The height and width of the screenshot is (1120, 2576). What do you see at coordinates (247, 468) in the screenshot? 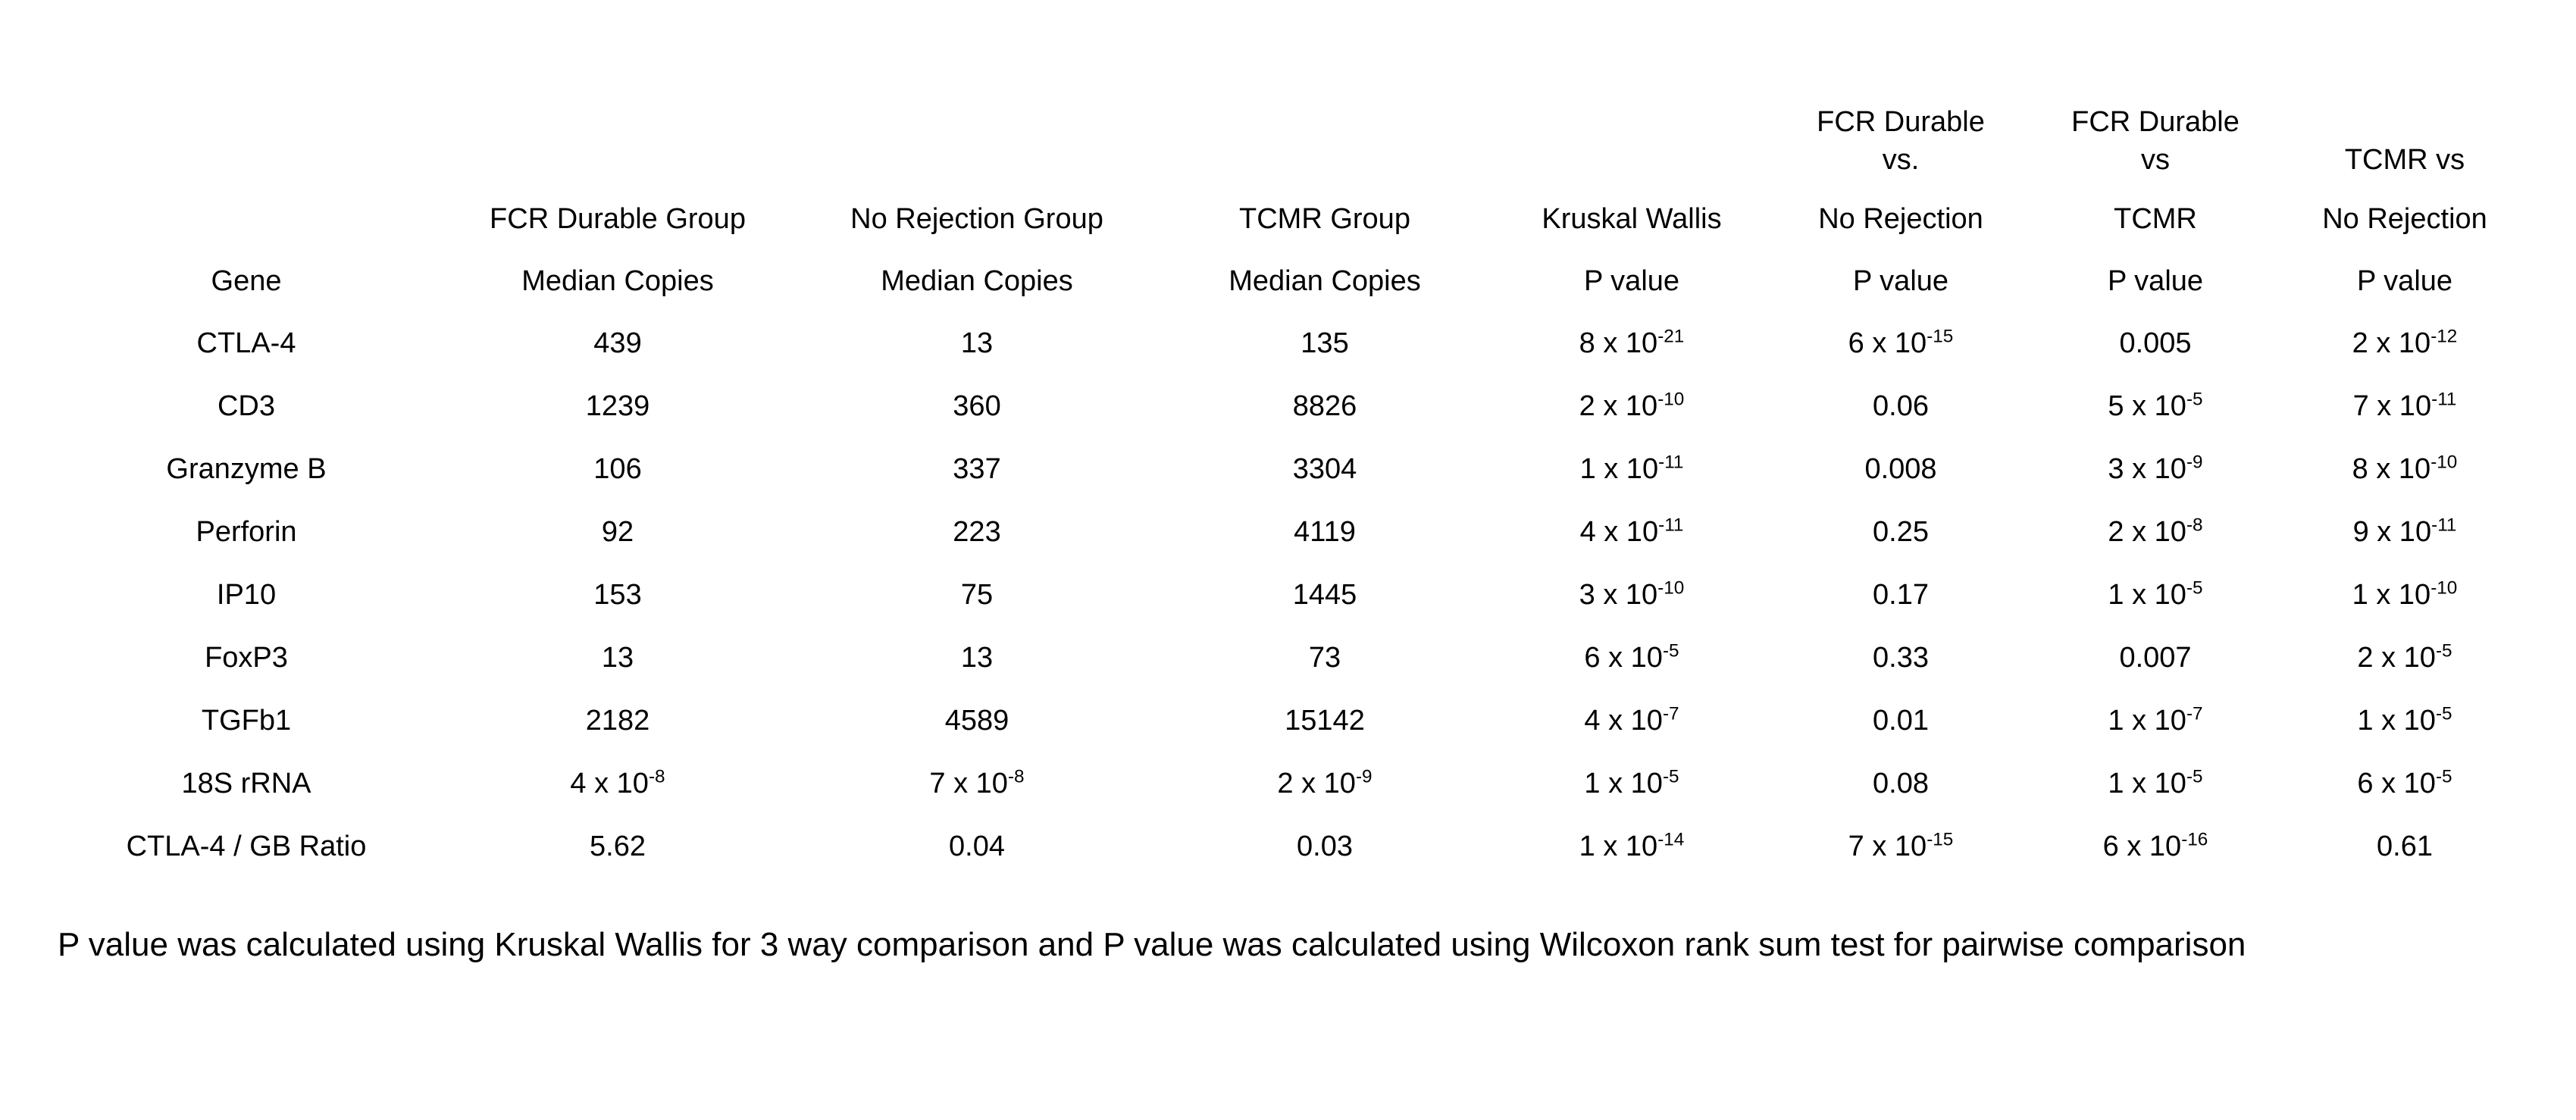
I see `gene-name-cell: Granzyme B` at bounding box center [247, 468].